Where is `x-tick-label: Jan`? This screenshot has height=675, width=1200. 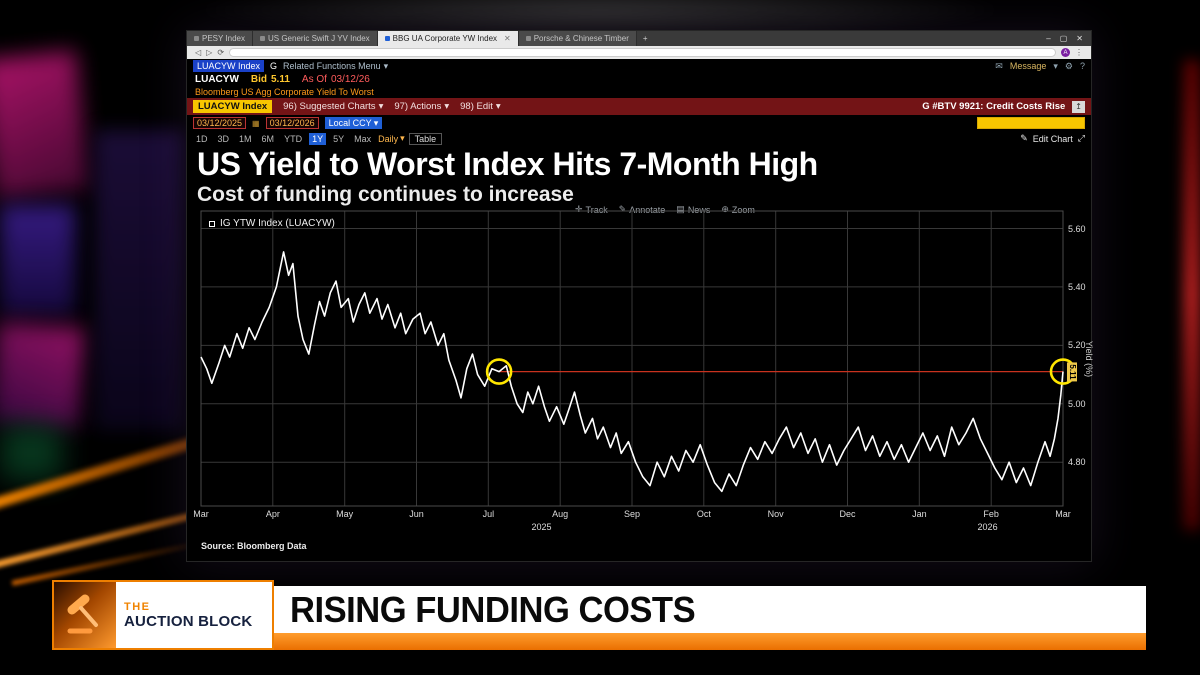 x-tick-label: Jan is located at coordinates (919, 514).